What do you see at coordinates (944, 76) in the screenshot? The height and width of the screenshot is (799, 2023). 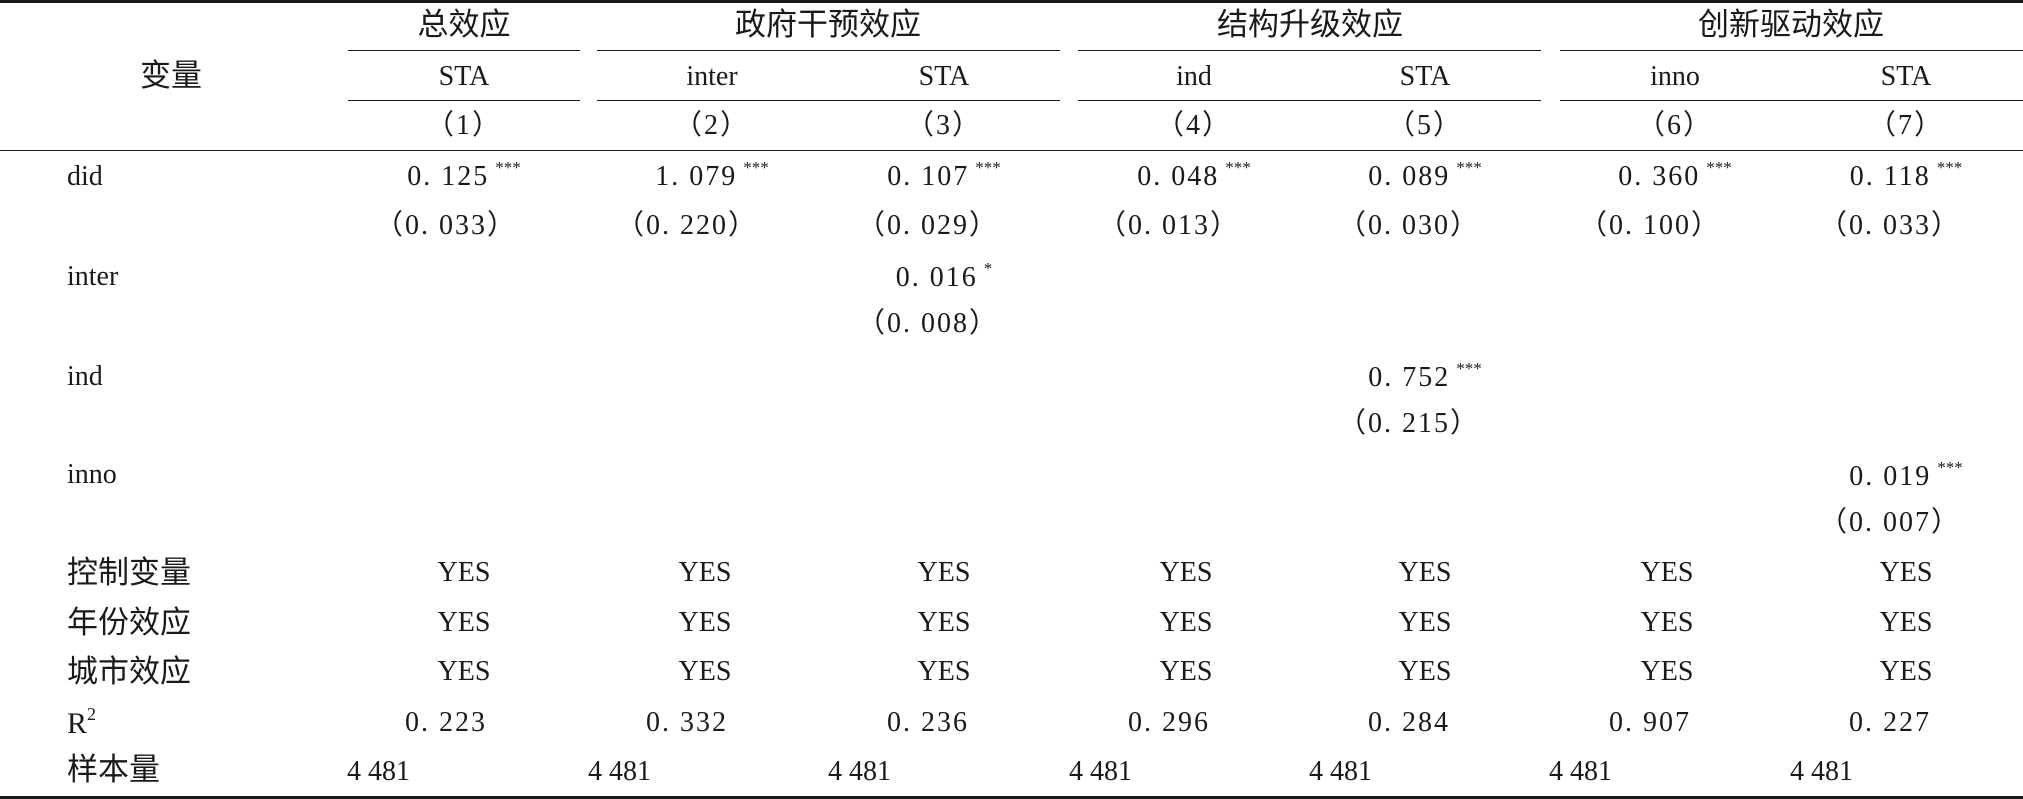 I see `dep-var-3: STA` at bounding box center [944, 76].